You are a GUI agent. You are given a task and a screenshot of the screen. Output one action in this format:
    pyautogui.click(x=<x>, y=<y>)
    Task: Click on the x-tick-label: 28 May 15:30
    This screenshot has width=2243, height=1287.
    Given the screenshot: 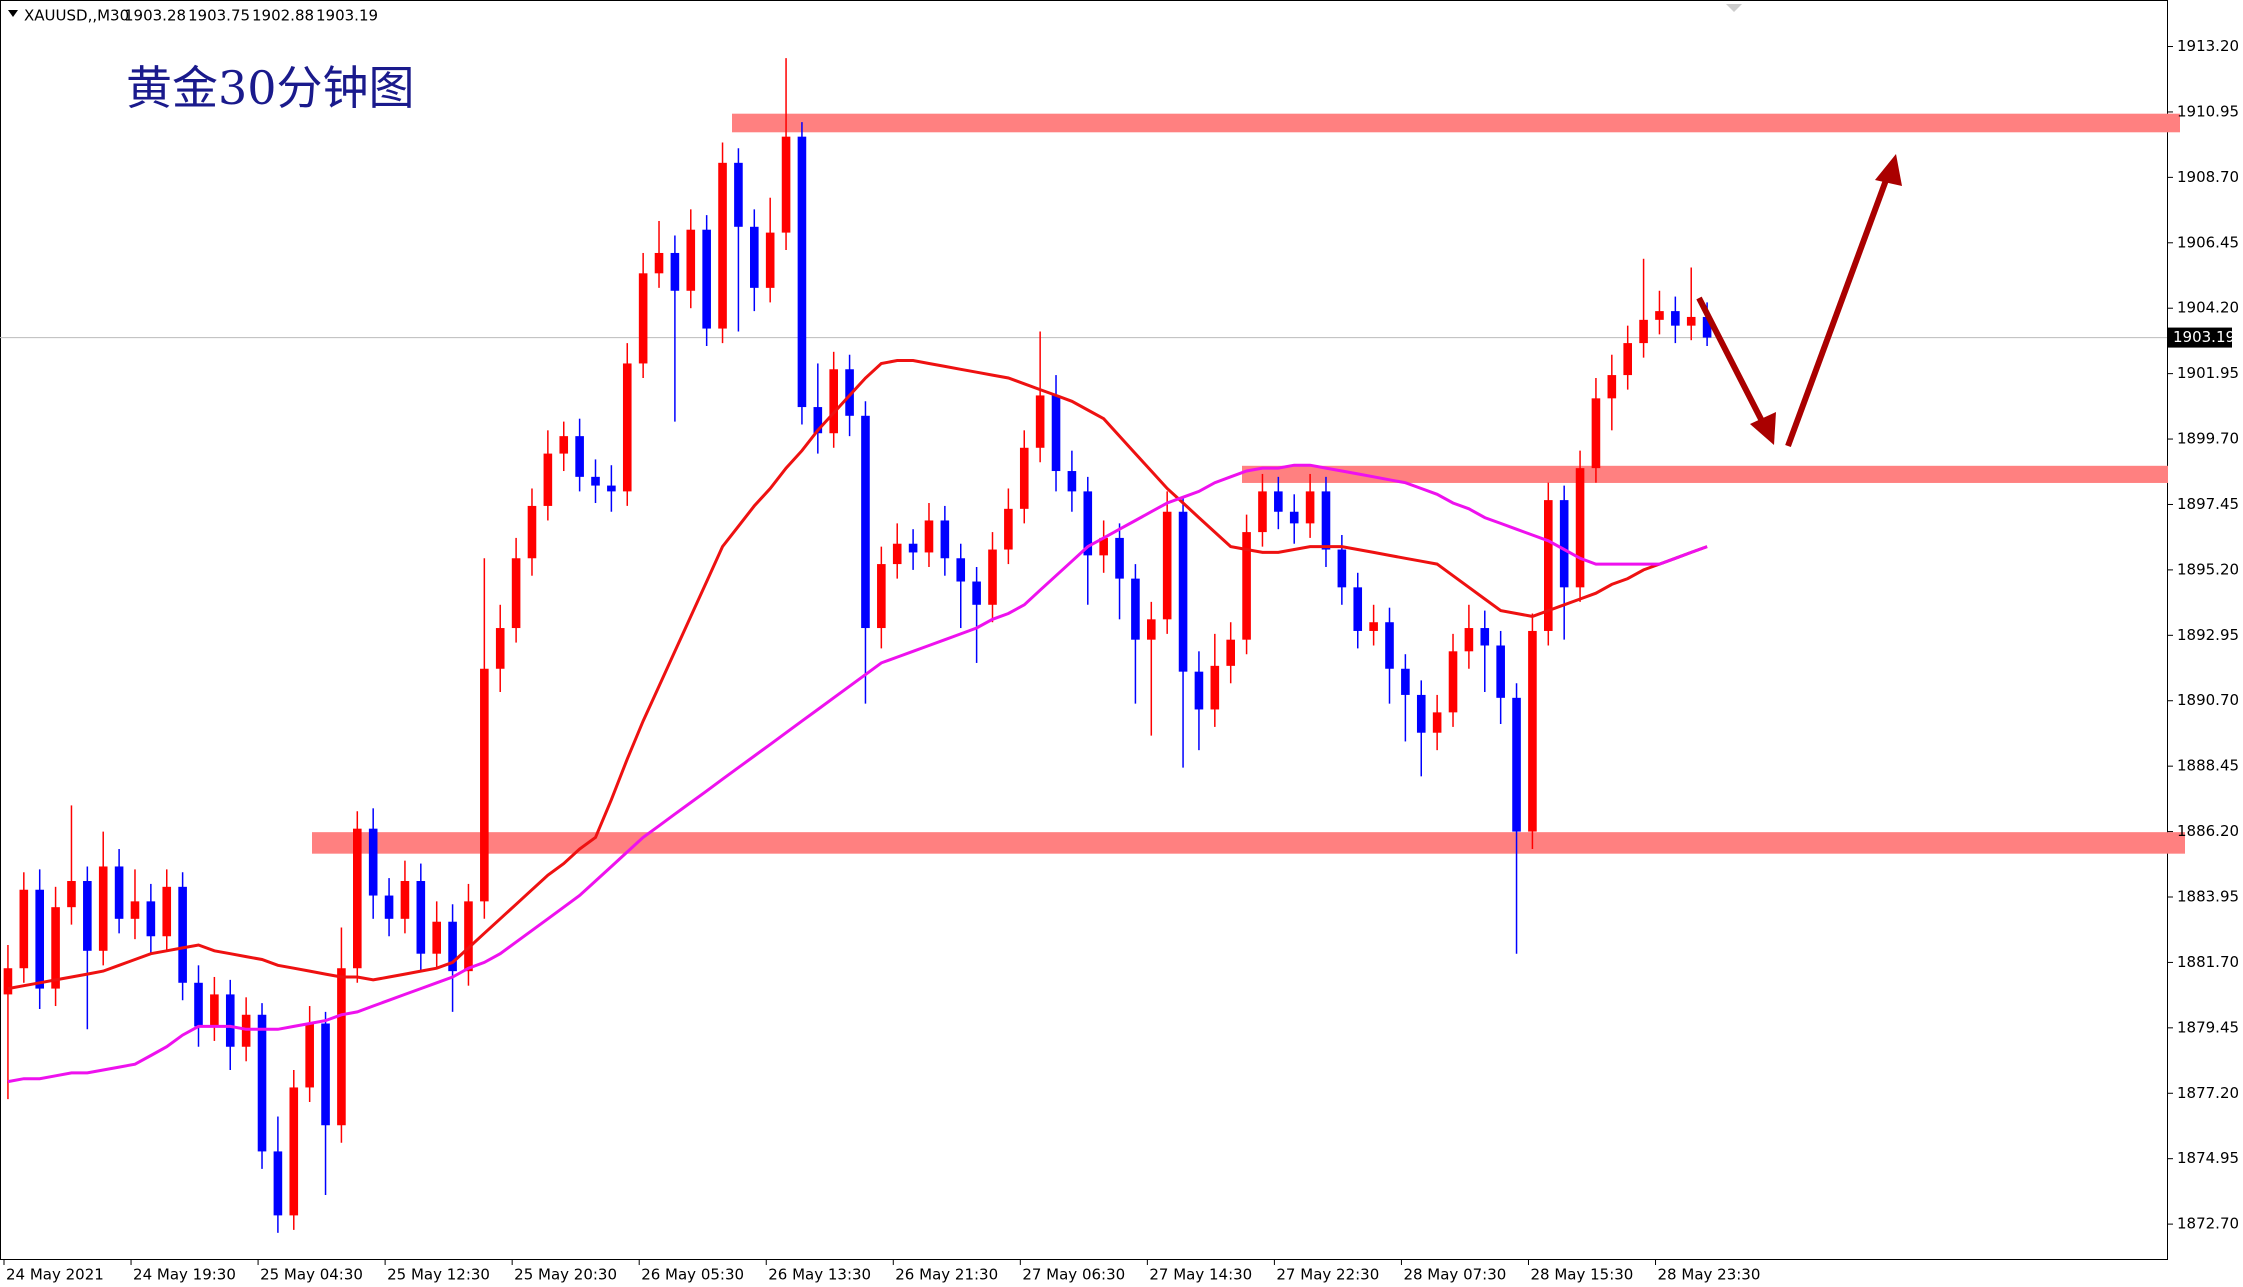 What is the action you would take?
    pyautogui.click(x=1581, y=1275)
    